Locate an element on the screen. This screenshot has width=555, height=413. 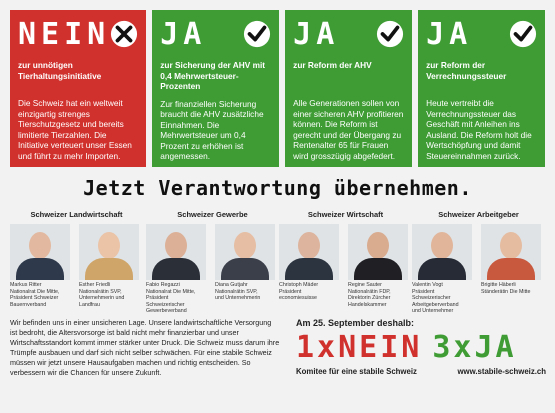
cross-icon is located at coordinates (124, 34).